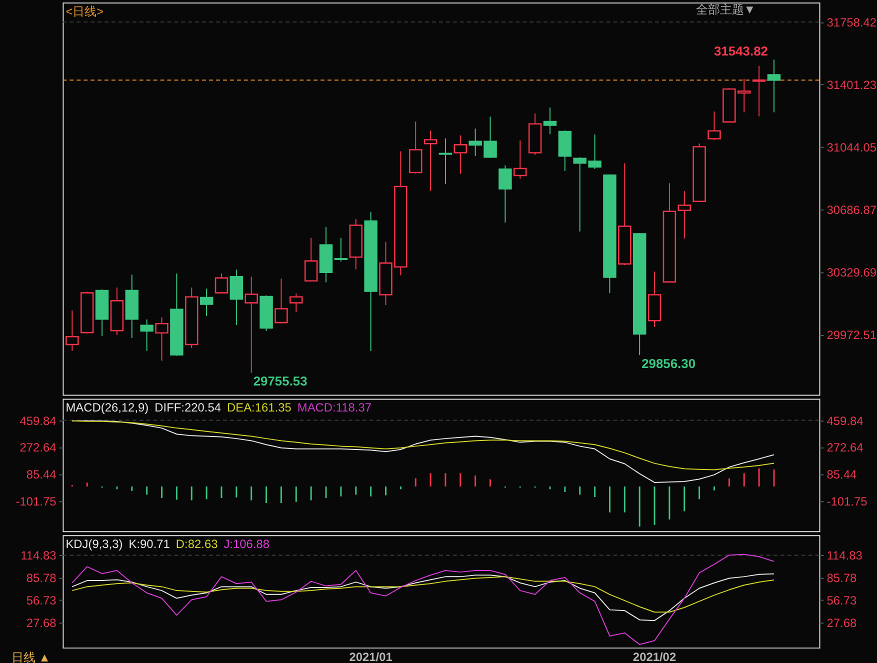 Image resolution: width=877 pixels, height=663 pixels. I want to click on x-tick-label: 2021/02, so click(654, 656).